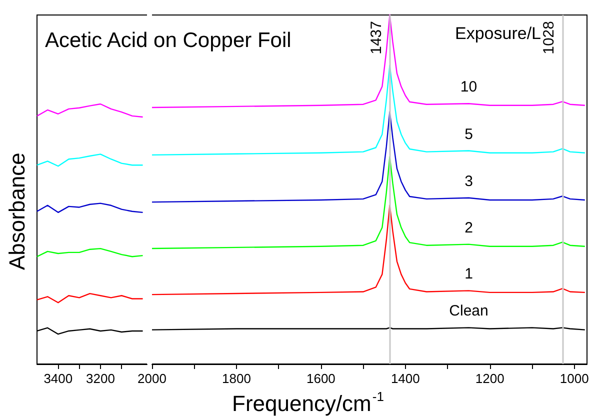 The height and width of the screenshot is (416, 593). I want to click on series-label: Clean, so click(468, 311).